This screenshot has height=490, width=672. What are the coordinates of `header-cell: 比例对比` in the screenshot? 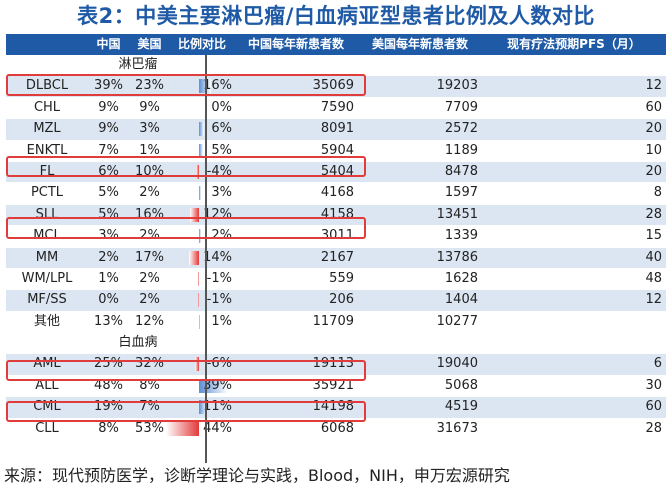 It's located at (201, 44).